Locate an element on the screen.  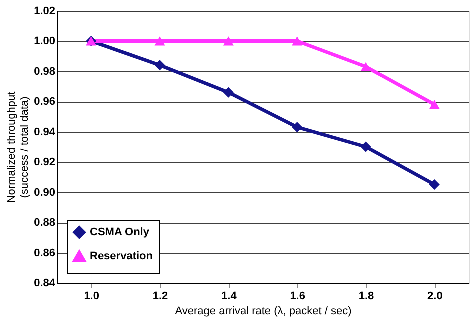
x-tick-label: 1.0 is located at coordinates (92, 296).